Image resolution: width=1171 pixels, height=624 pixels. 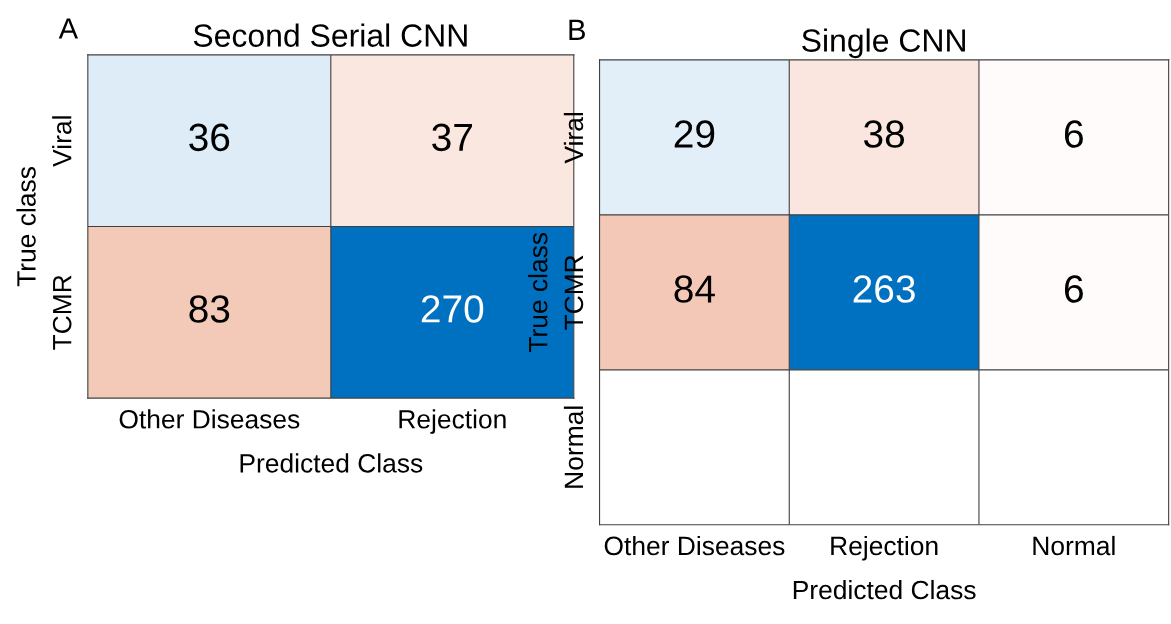 What do you see at coordinates (694, 289) in the screenshot?
I see `data-label: 84` at bounding box center [694, 289].